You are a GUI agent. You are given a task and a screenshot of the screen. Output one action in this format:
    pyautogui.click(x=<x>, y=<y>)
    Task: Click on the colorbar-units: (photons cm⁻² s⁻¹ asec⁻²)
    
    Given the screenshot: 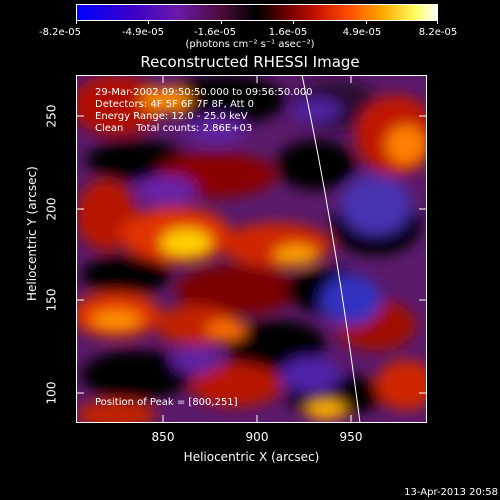 What is the action you would take?
    pyautogui.click(x=250, y=44)
    